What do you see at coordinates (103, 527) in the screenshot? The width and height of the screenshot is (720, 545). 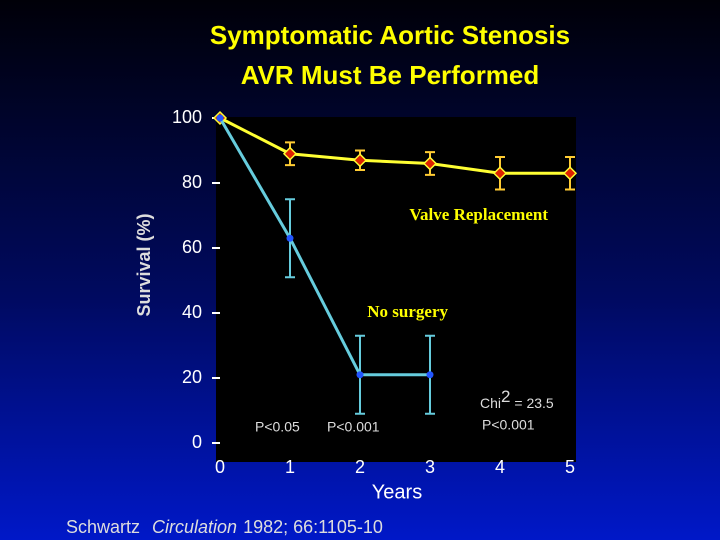 I see `footer-author: Schwartz` at bounding box center [103, 527].